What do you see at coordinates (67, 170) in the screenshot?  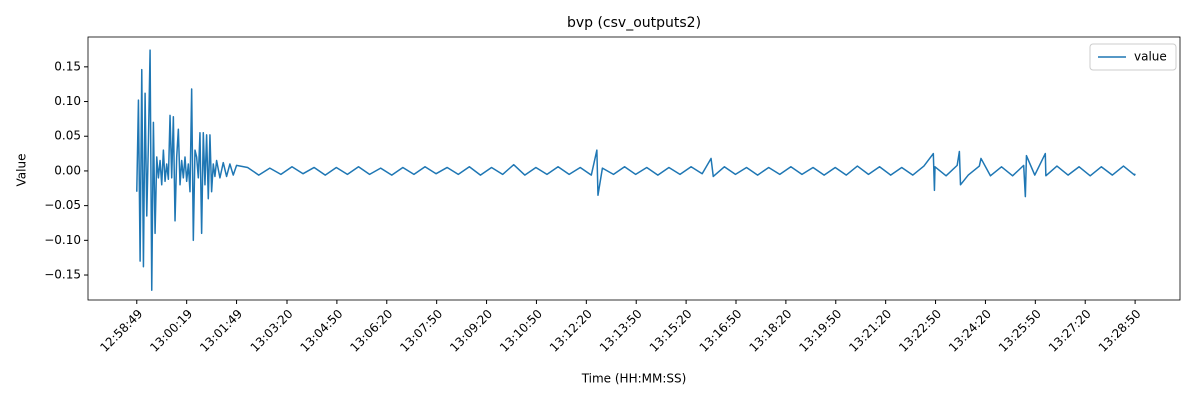 I see `y-tick-label: 0.00` at bounding box center [67, 170].